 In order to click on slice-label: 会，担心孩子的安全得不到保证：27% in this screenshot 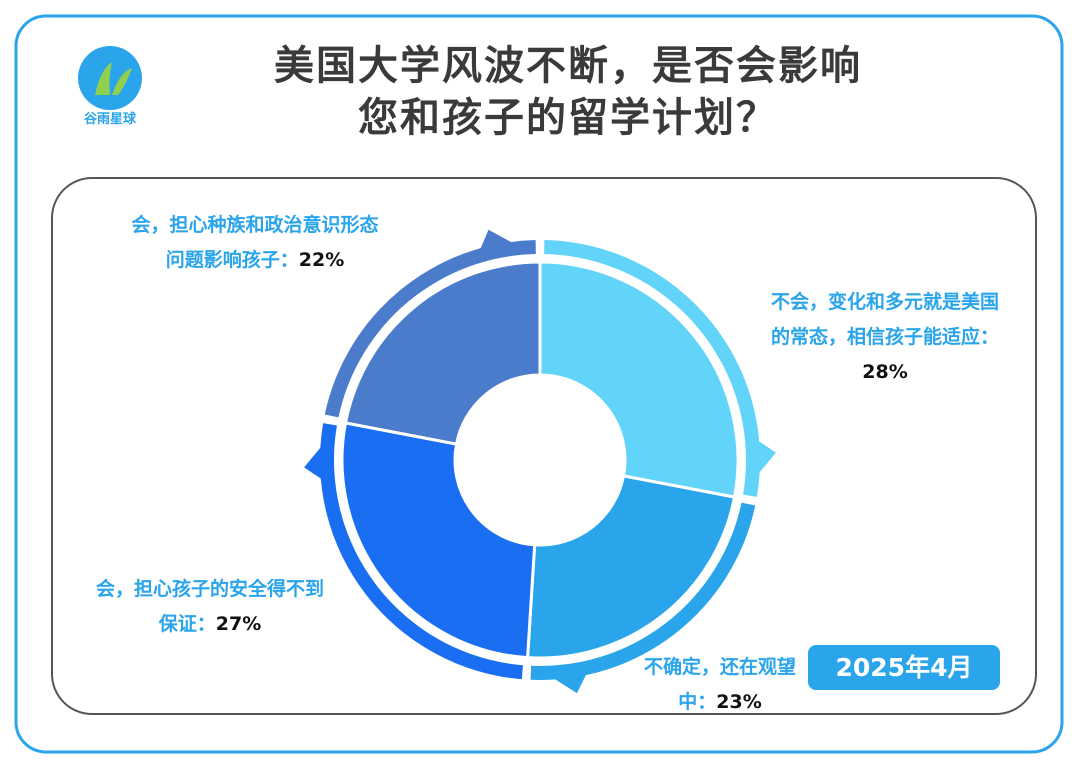, I will do `click(210, 607)`.